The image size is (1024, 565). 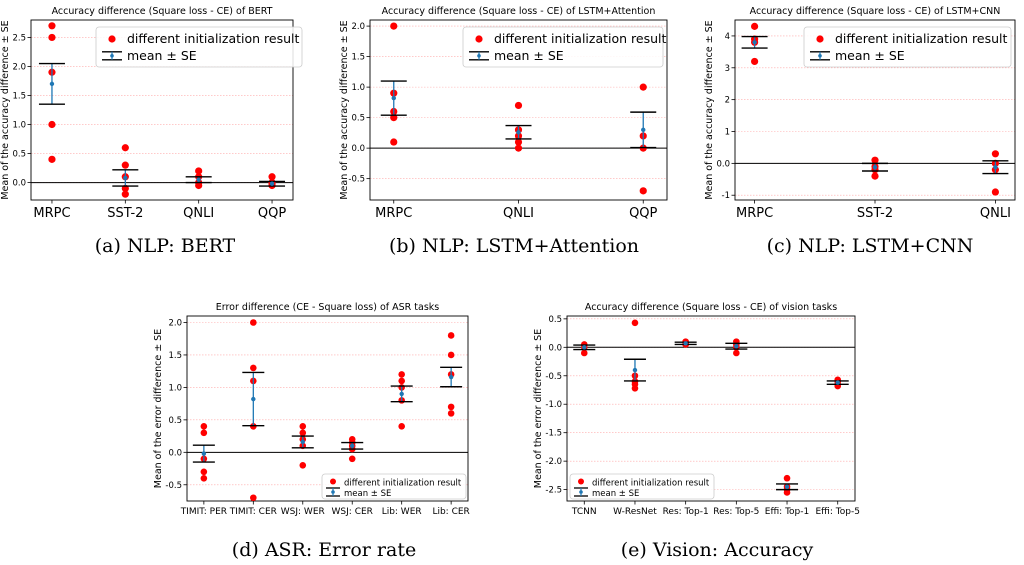 What do you see at coordinates (162, 110) in the screenshot?
I see `plot-frame` at bounding box center [162, 110].